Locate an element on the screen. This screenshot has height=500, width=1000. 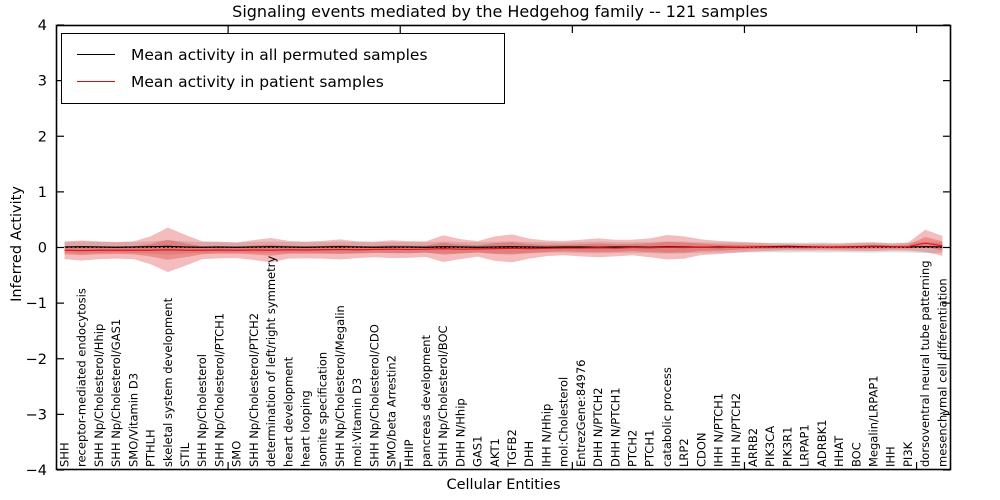
y-tick-label: −3 is located at coordinates (36, 415).